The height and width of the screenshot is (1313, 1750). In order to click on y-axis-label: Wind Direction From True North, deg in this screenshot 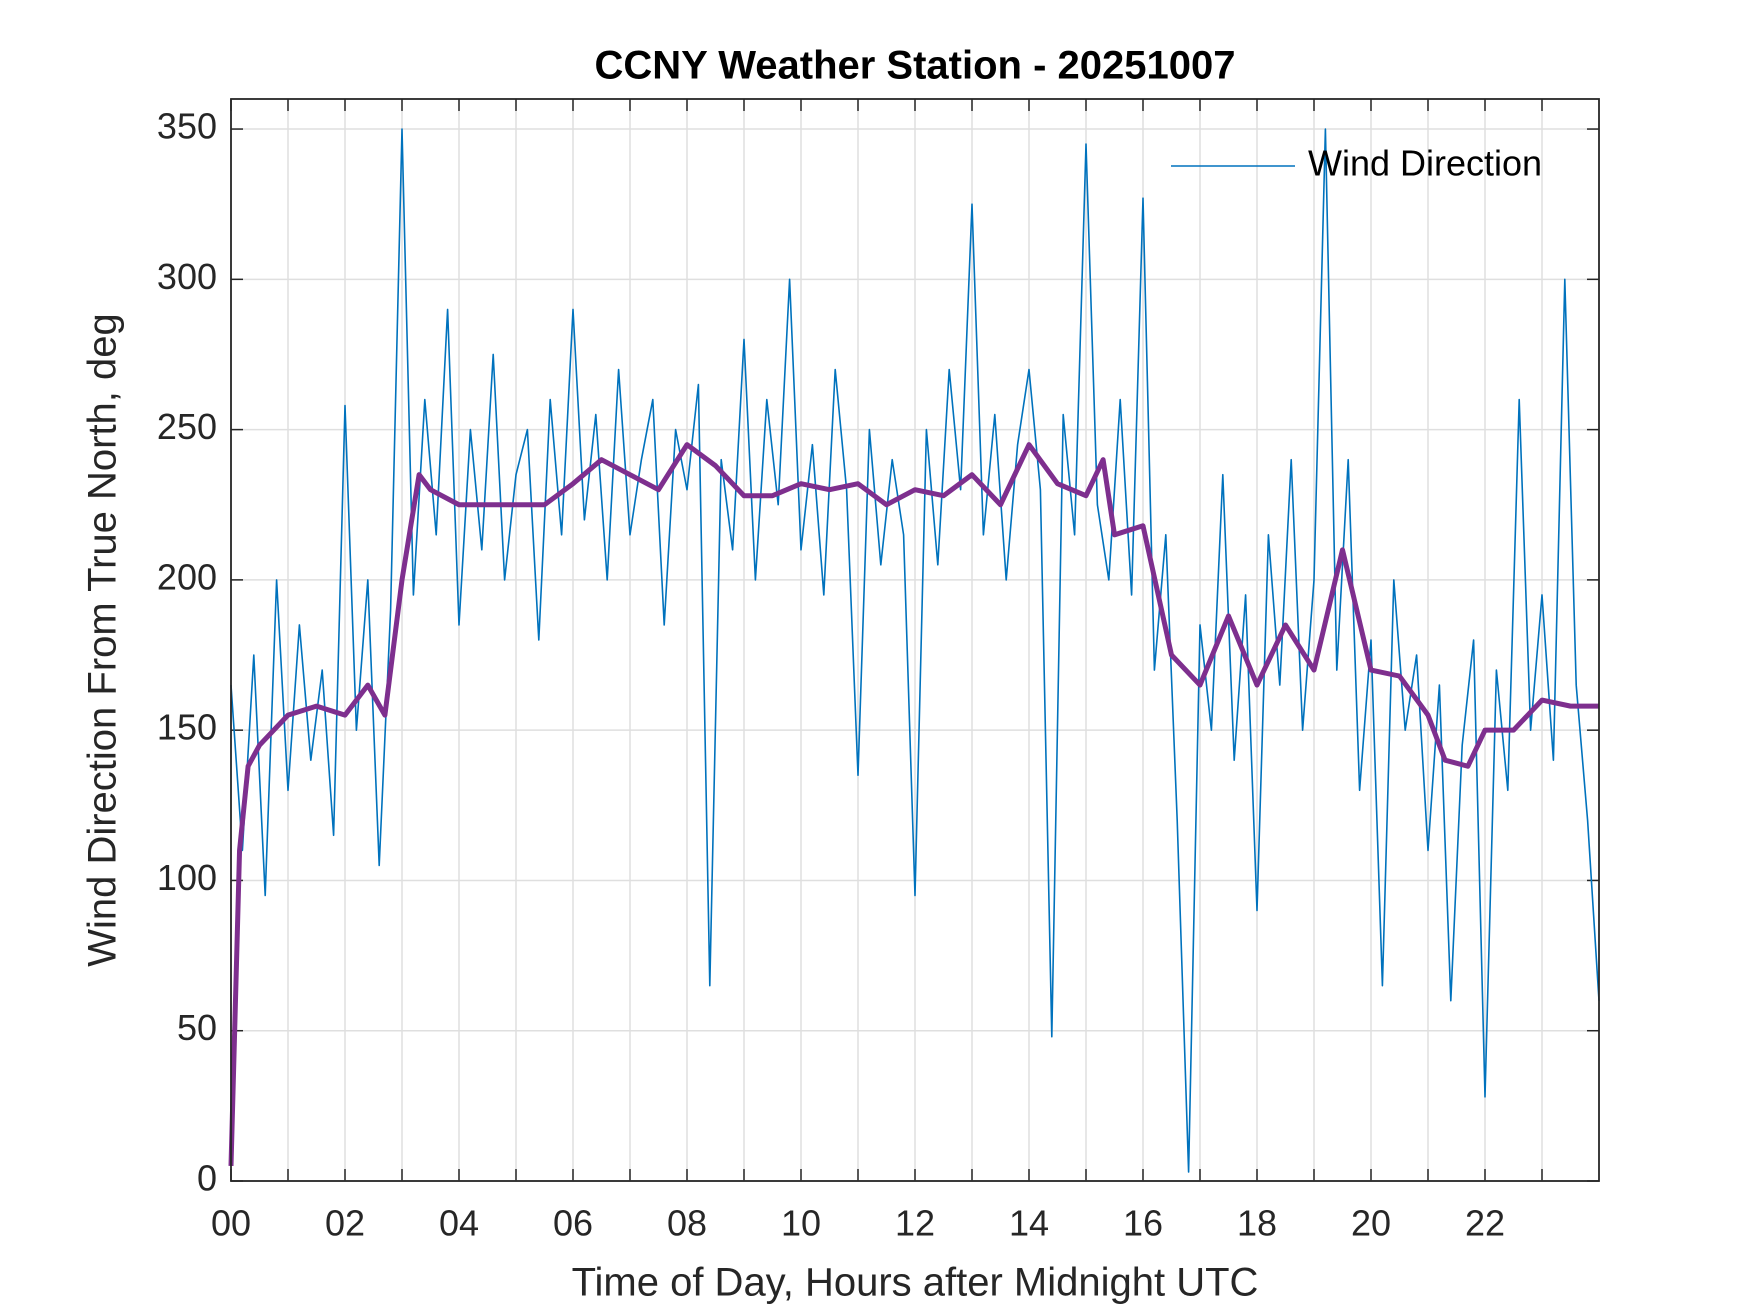, I will do `click(103, 640)`.